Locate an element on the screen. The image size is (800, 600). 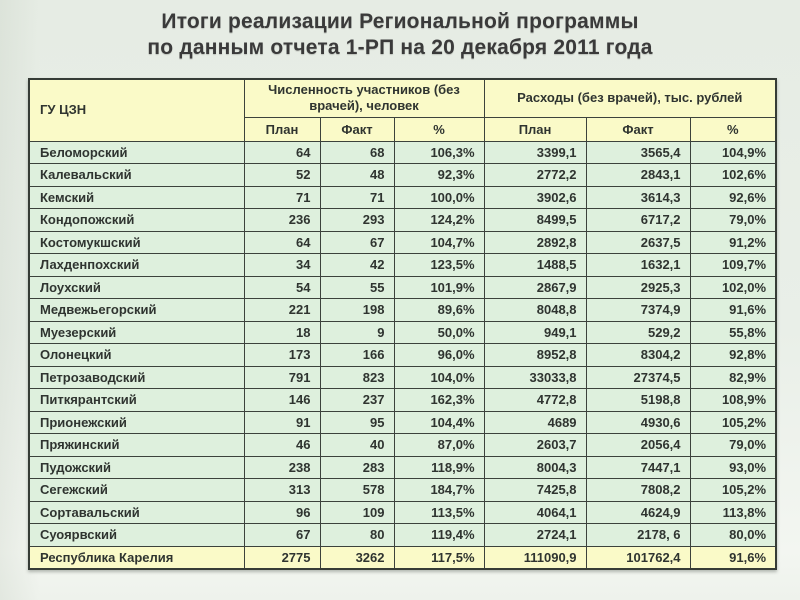
value-cell: 8048,8 is located at coordinates (535, 310).